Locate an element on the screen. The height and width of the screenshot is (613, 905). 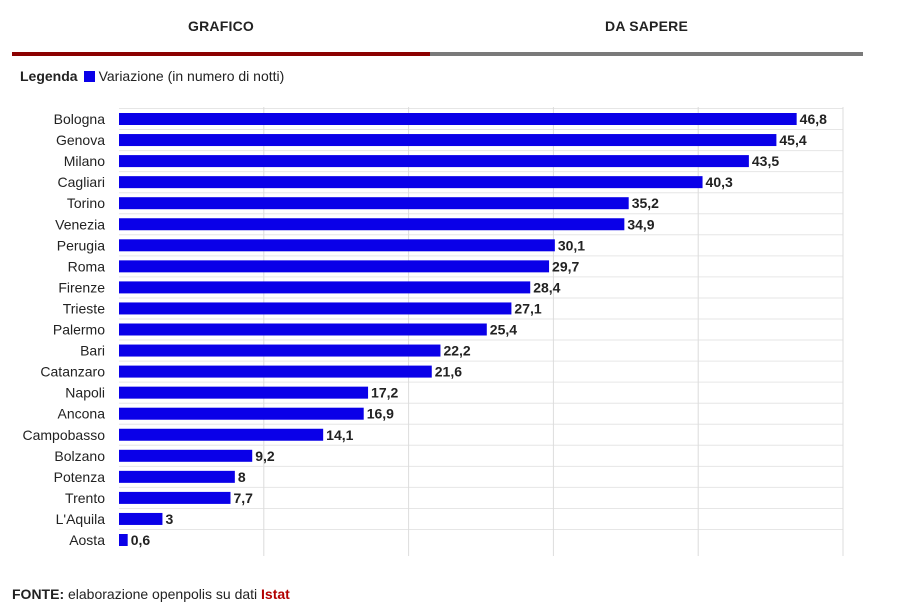
value-label: 28,4 is located at coordinates (546, 287).